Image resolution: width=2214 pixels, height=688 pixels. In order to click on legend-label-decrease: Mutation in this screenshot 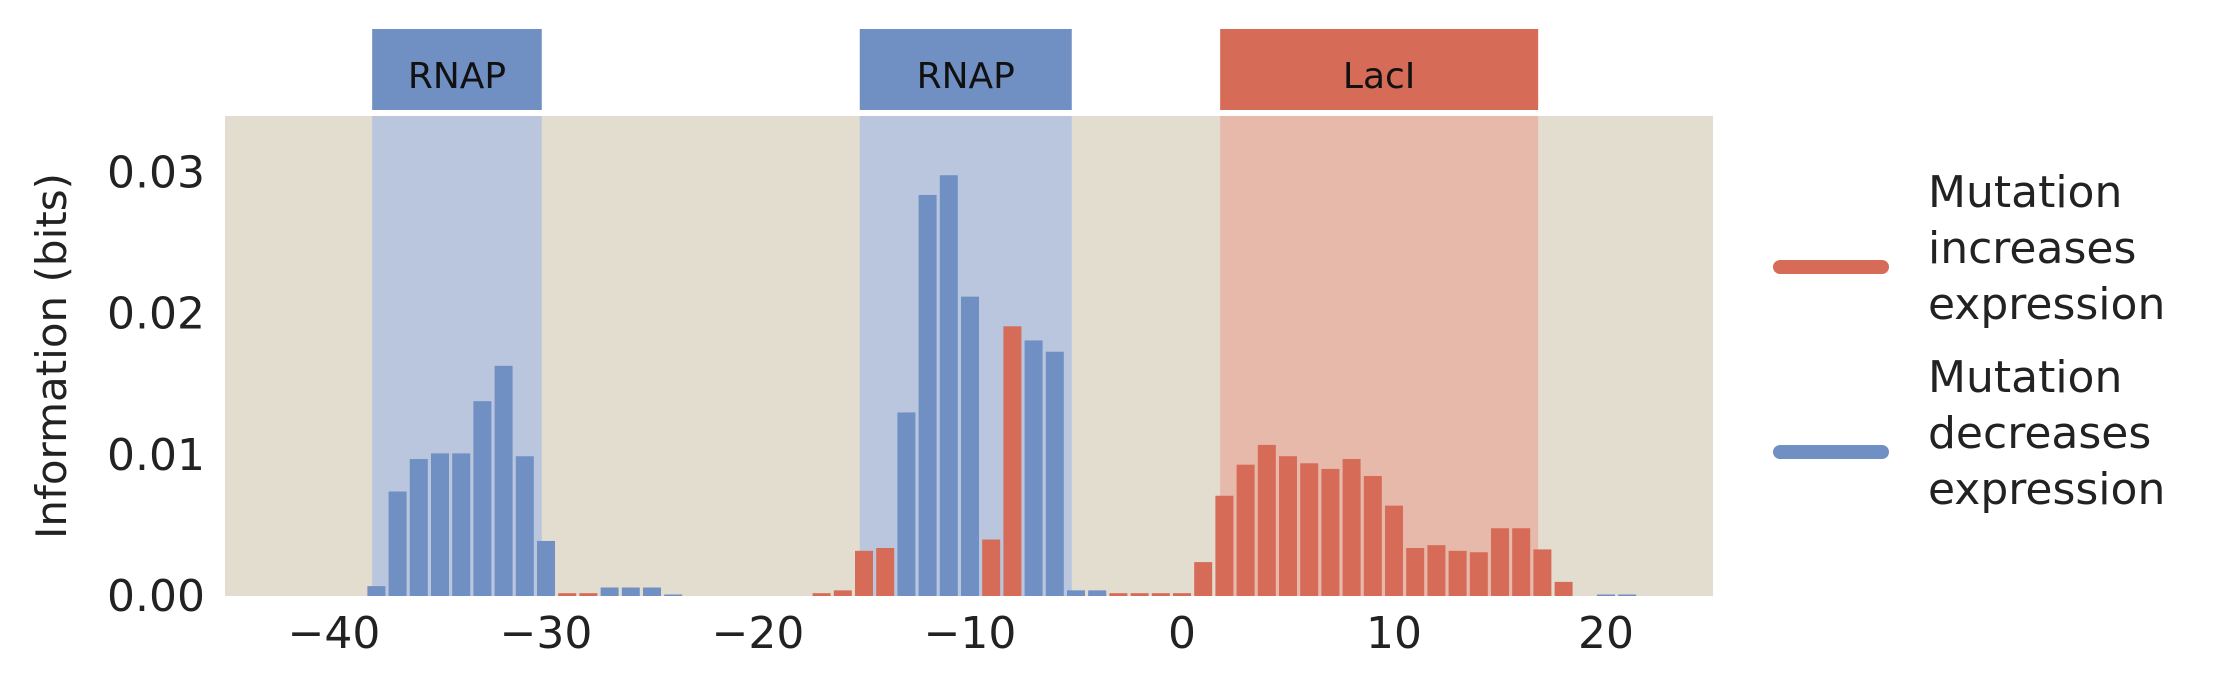, I will do `click(2025, 377)`.